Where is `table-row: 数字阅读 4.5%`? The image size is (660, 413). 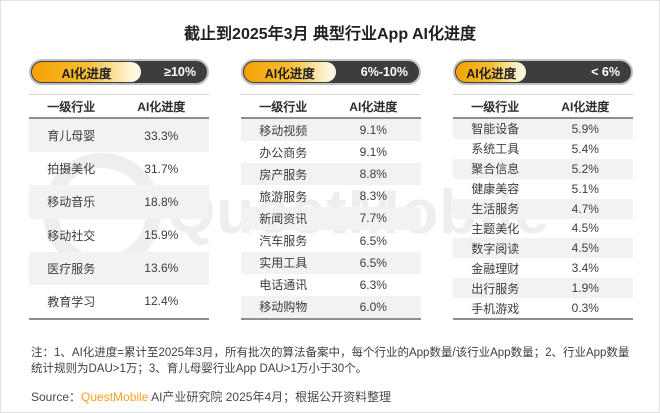
table-row: 数字阅读 4.5% is located at coordinates (543, 248).